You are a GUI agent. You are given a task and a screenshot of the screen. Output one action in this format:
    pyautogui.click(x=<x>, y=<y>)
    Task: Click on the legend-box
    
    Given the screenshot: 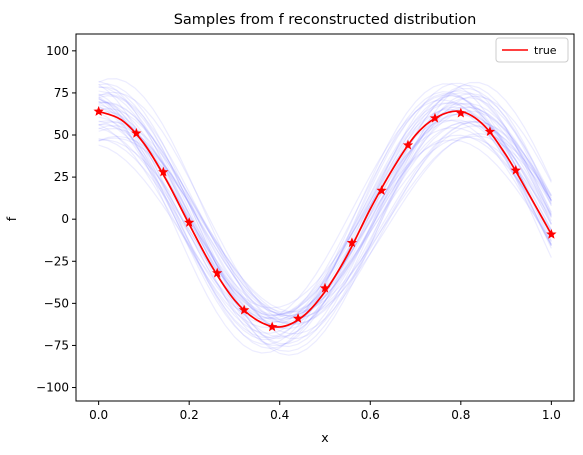 What is the action you would take?
    pyautogui.click(x=532, y=50)
    